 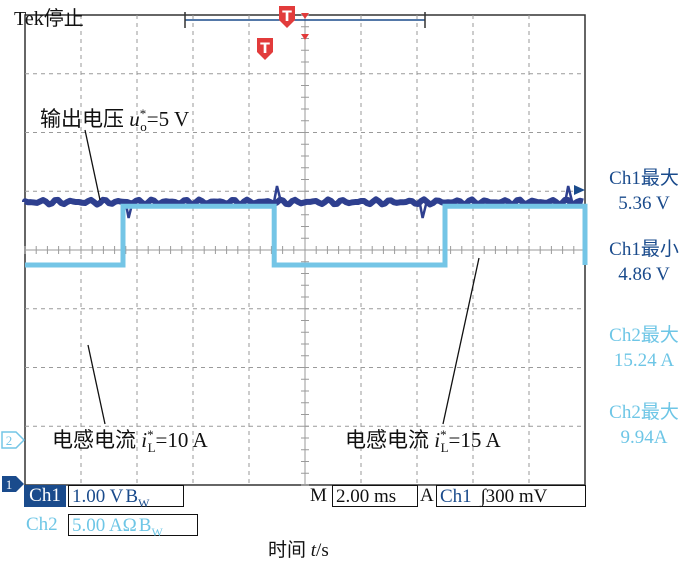 I want to click on current1-annotation: 电感电流 i*L=10 A, so click(x=130, y=440).